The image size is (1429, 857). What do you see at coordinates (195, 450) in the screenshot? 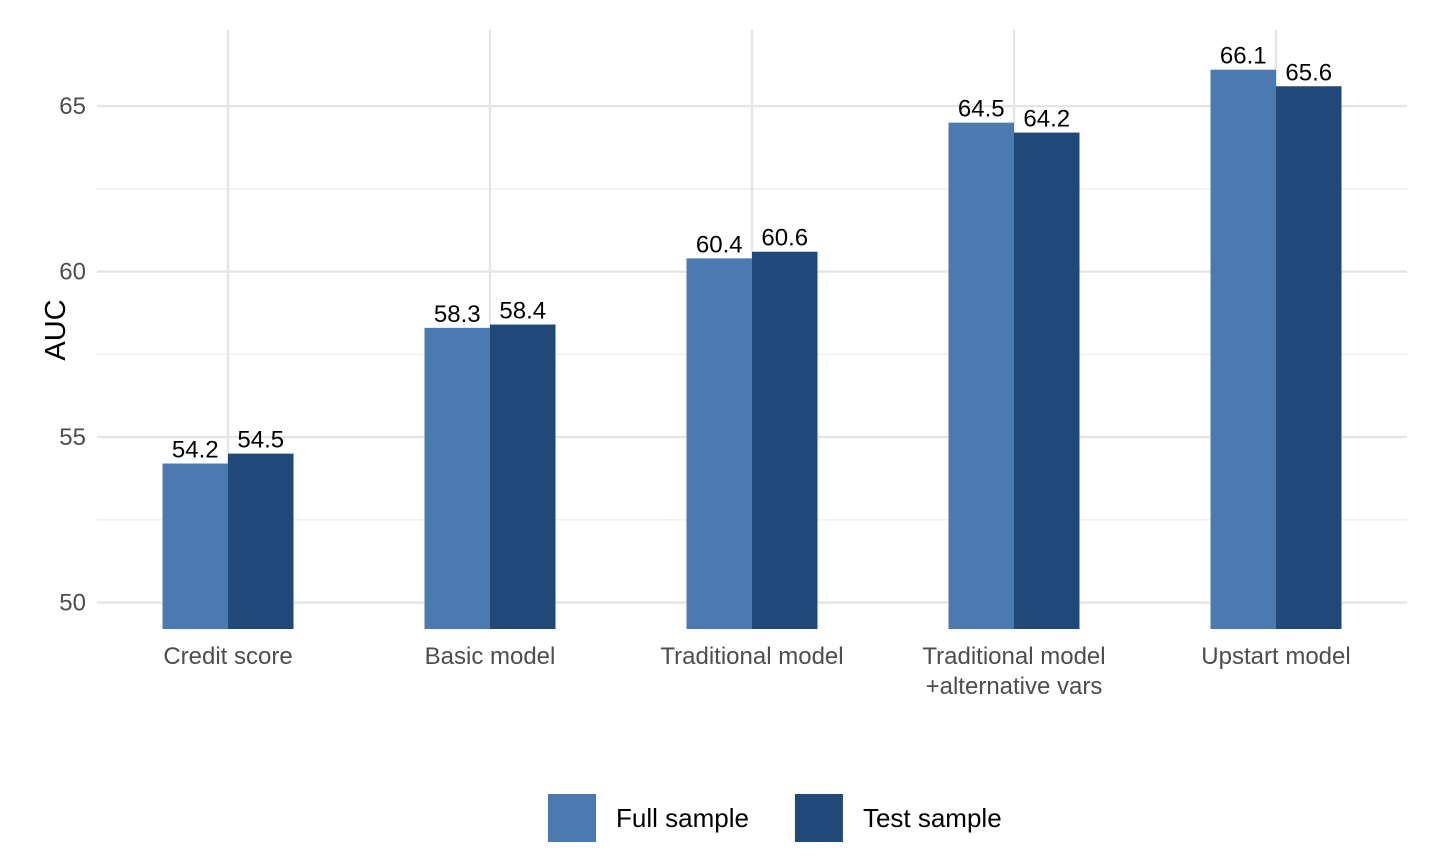
I see `bar-value-label: 54.2` at bounding box center [195, 450].